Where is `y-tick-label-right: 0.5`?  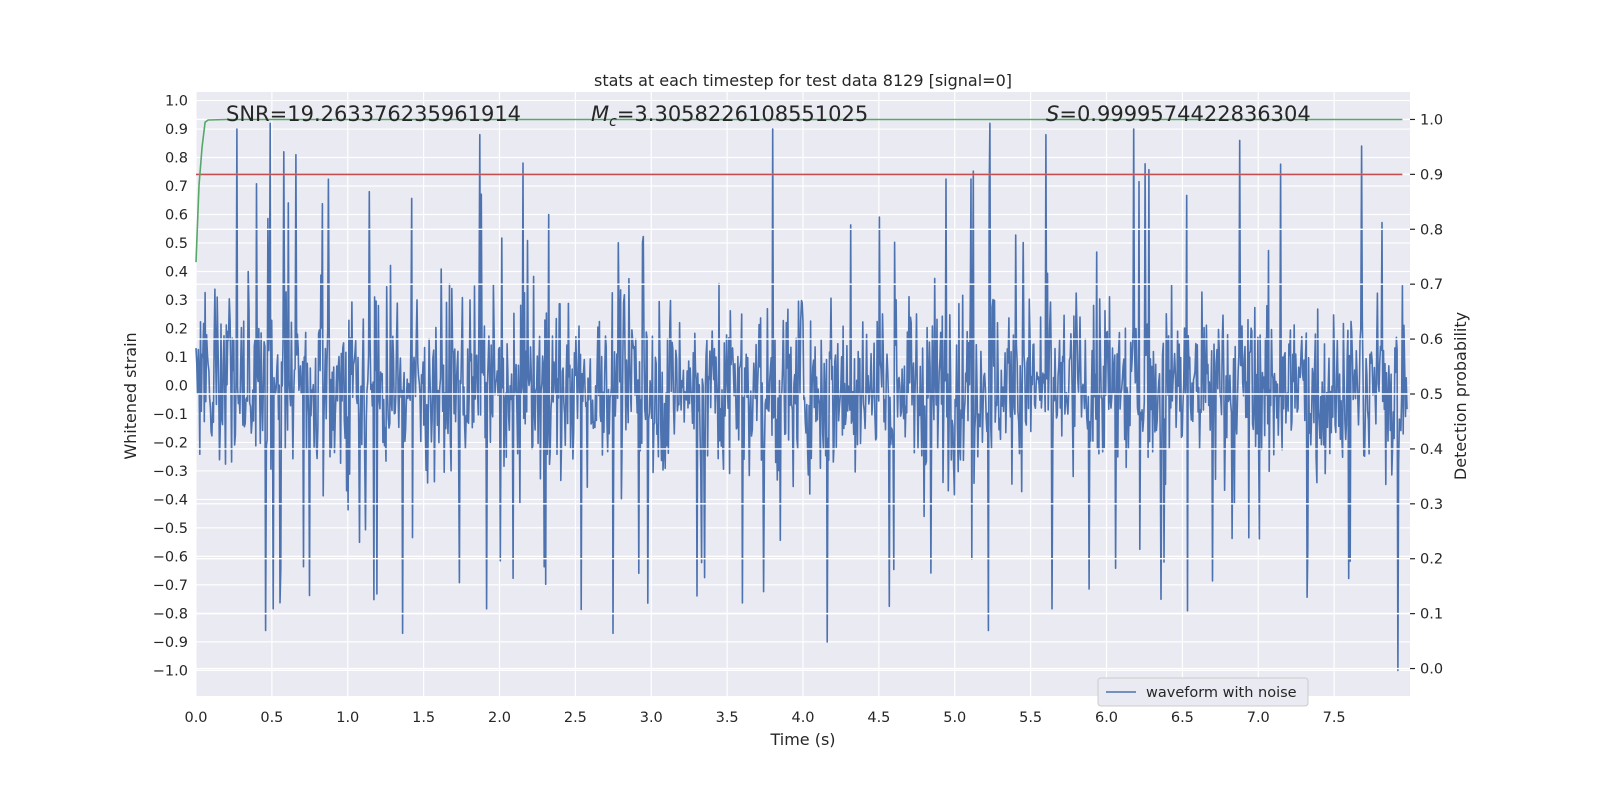 y-tick-label-right: 0.5 is located at coordinates (1431, 395).